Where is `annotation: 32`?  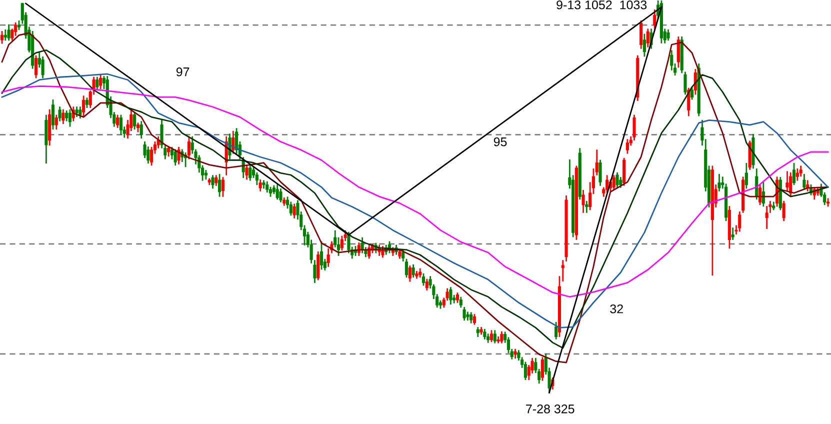 annotation: 32 is located at coordinates (616, 309).